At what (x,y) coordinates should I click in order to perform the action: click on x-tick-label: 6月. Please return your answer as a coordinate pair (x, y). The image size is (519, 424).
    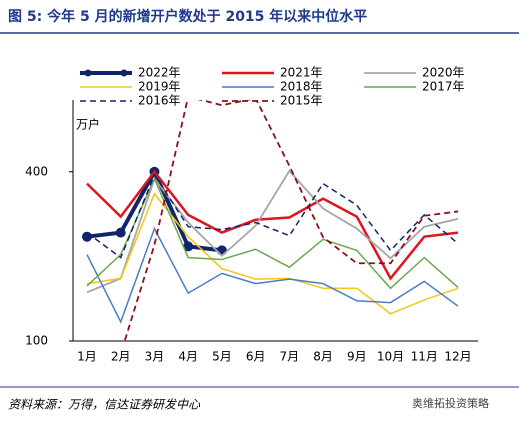
    Looking at the image, I should click on (256, 357).